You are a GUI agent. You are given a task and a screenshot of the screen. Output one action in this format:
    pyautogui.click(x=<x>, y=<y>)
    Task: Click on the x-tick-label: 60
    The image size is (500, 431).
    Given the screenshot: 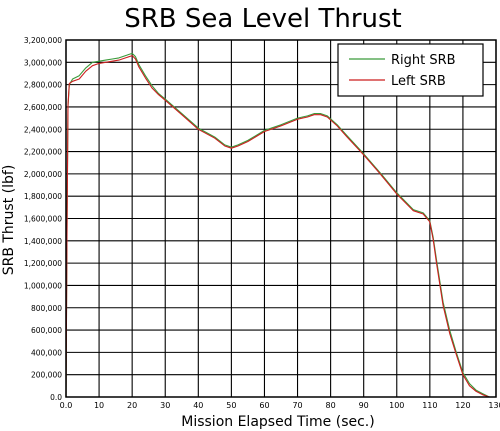 What is the action you would take?
    pyautogui.click(x=264, y=405)
    